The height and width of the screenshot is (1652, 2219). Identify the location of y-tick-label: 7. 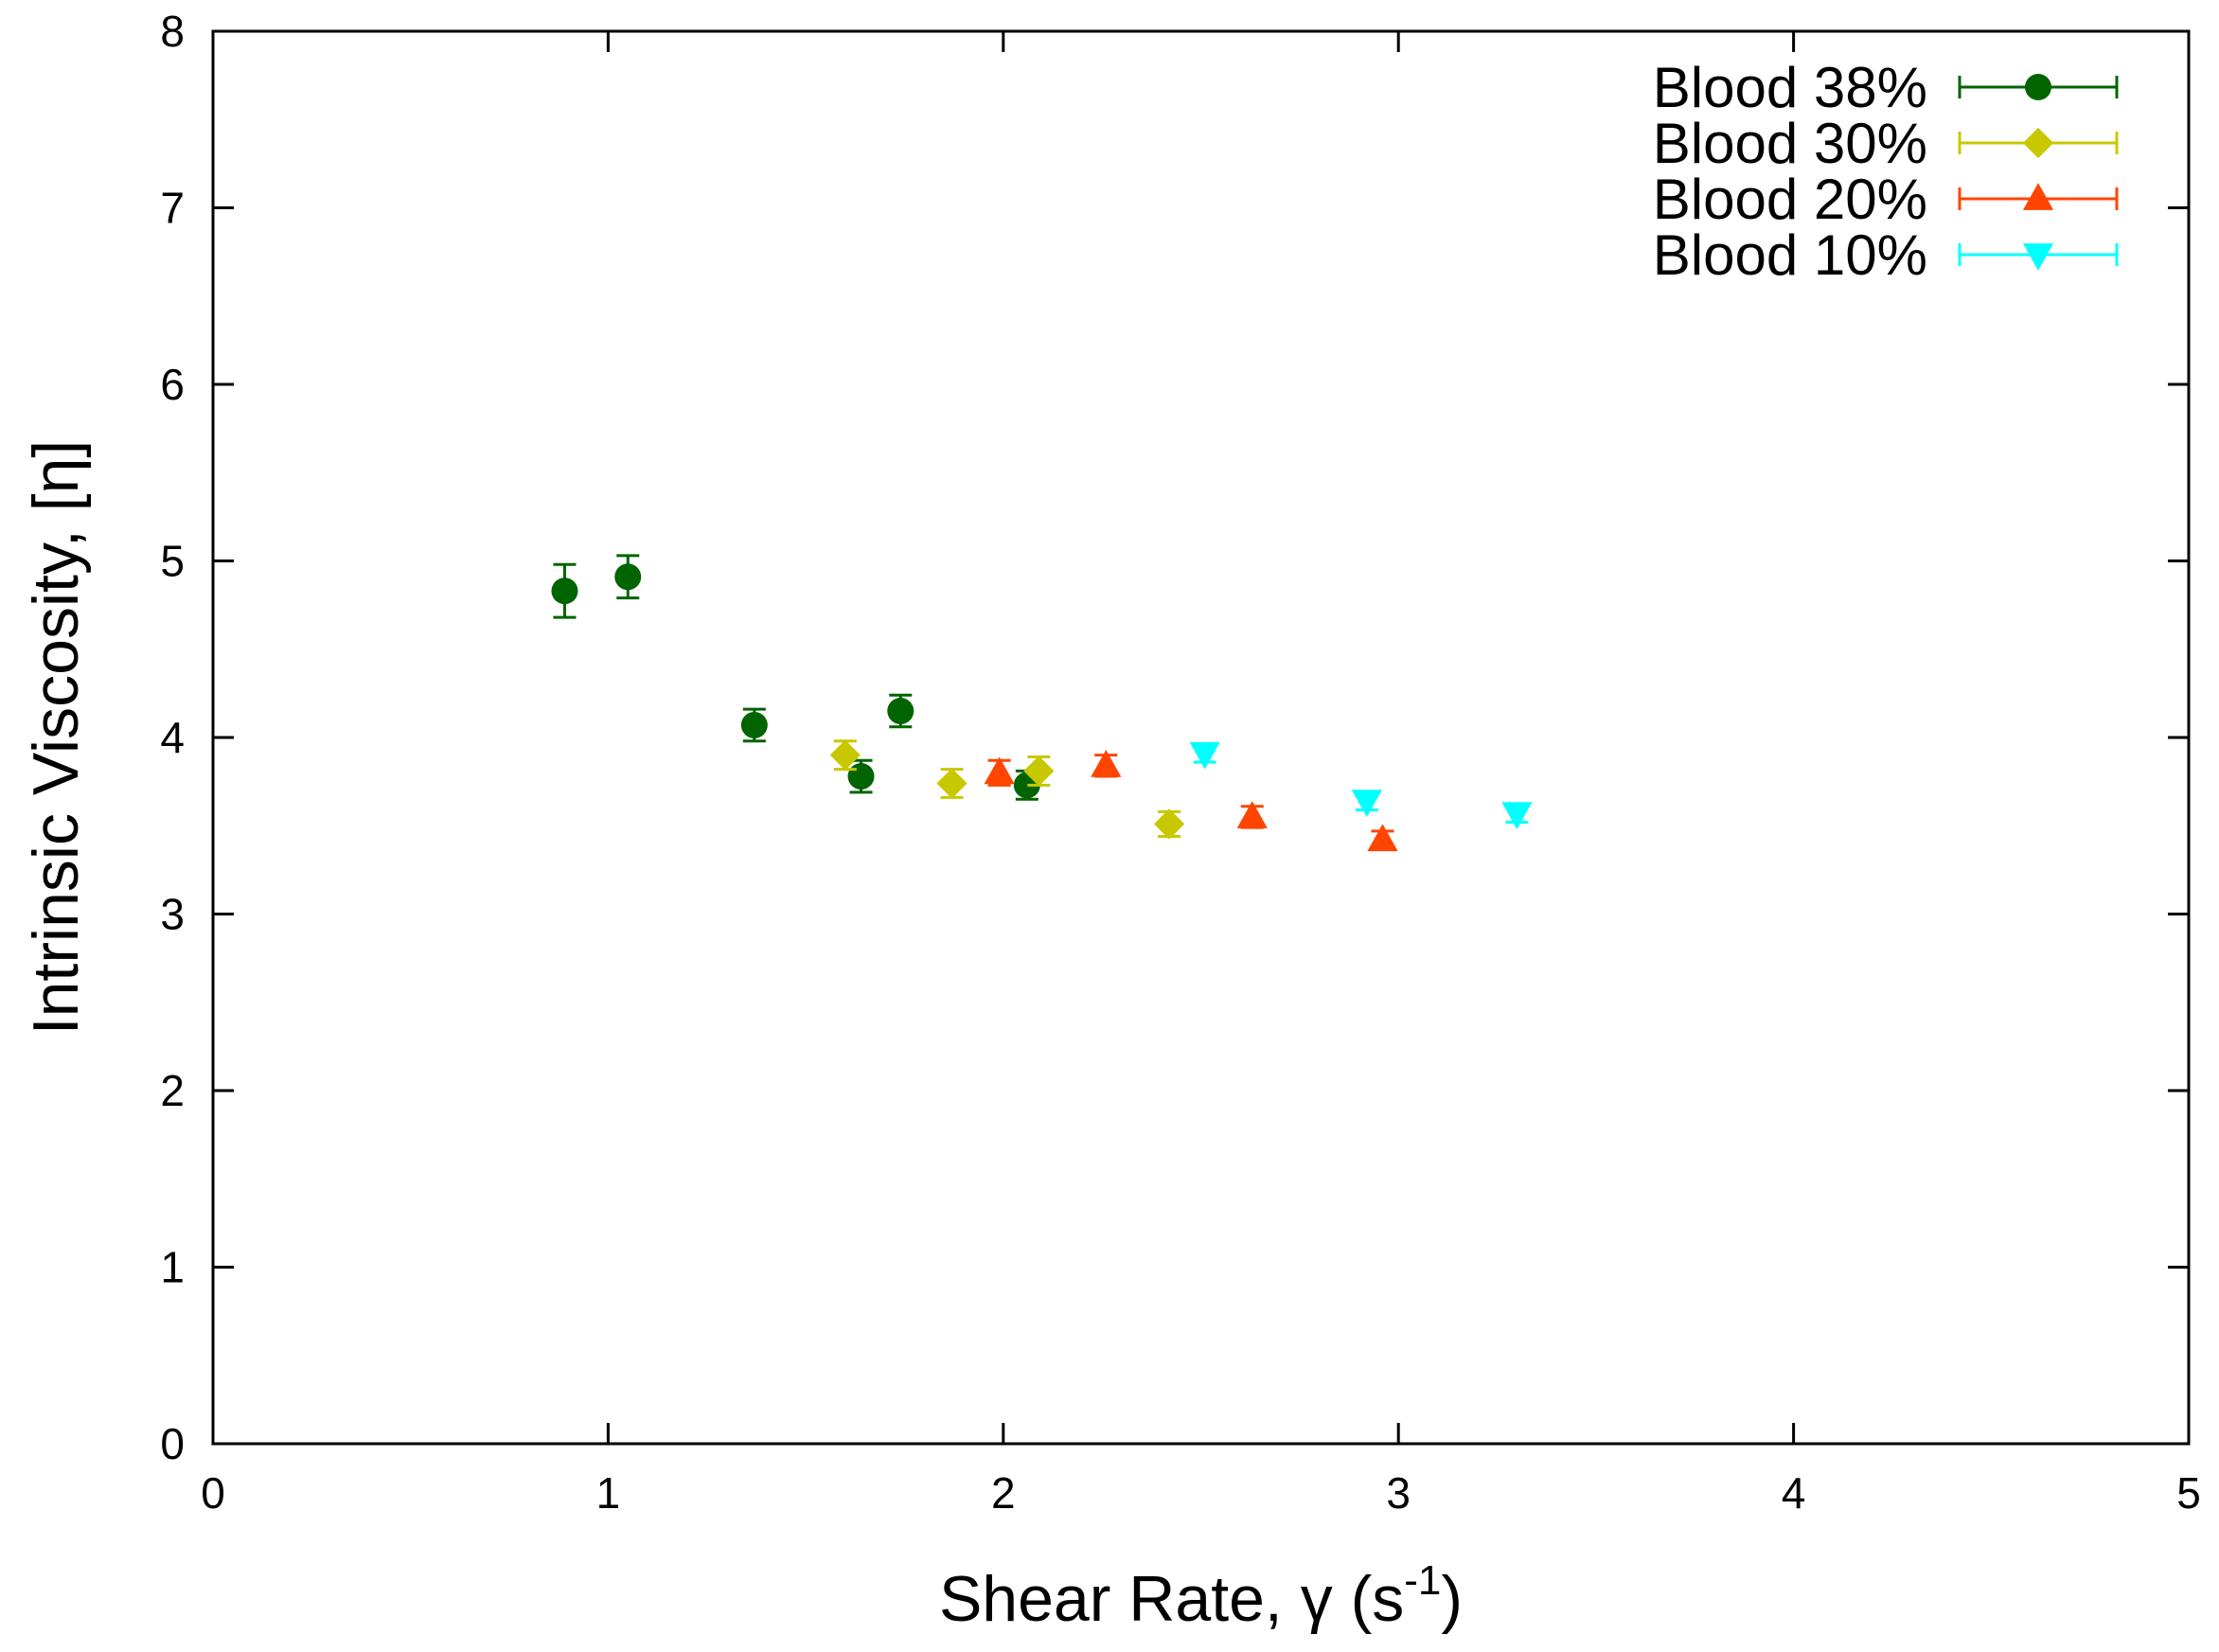
(172, 208).